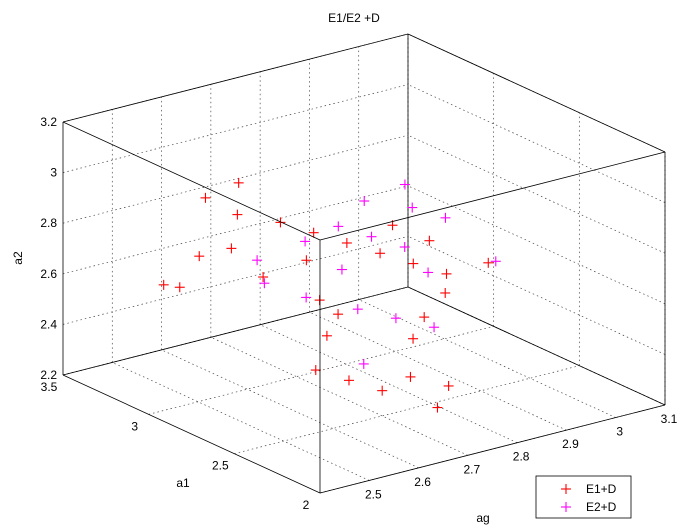 This screenshot has width=691, height=530. Describe the element at coordinates (53, 173) in the screenshot. I see `z-tick-label: 3` at that location.